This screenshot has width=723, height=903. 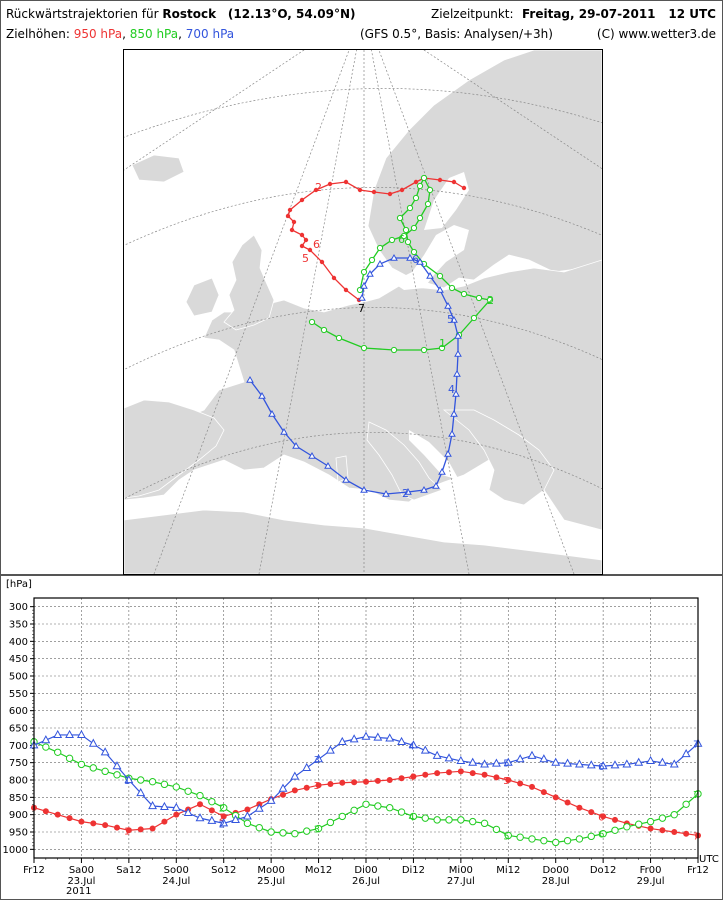 What do you see at coordinates (506, 836) in the screenshot?
I see `series-day-label: 5` at bounding box center [506, 836].